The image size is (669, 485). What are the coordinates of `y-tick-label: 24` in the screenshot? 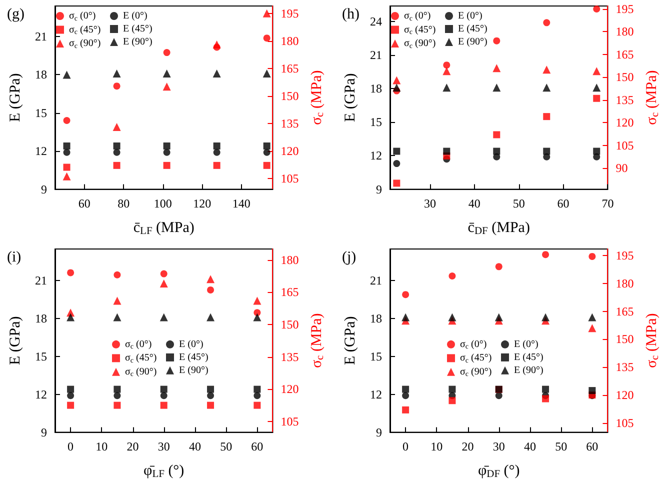 It's located at (376, 21).